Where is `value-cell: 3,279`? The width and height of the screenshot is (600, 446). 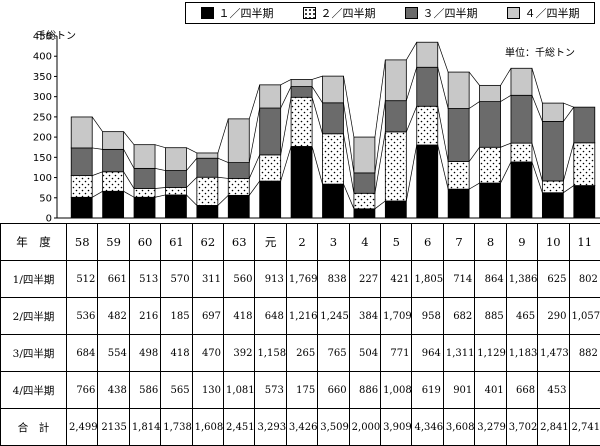
value-cell: 3,279 is located at coordinates (490, 427).